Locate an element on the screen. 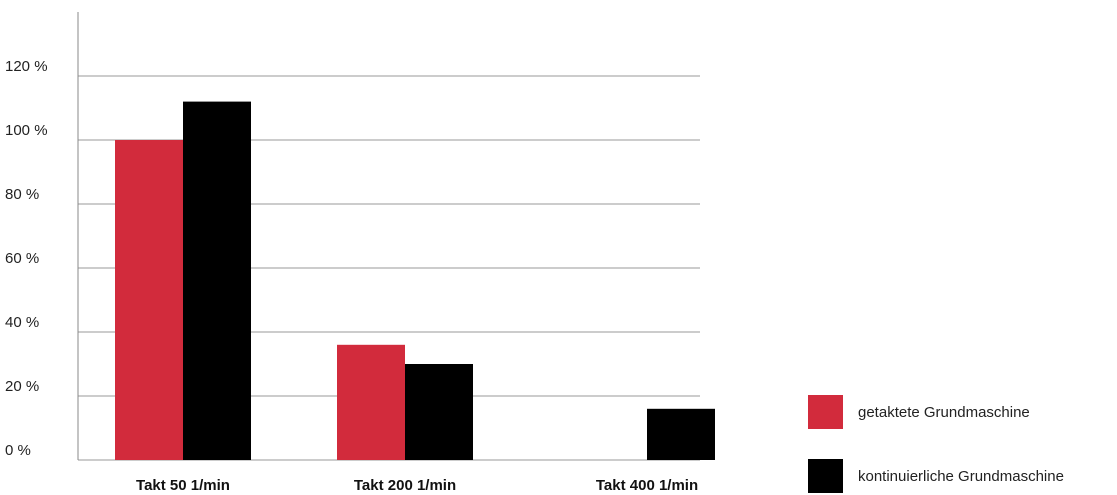 Image resolution: width=1117 pixels, height=495 pixels. y-tick-label: 60 % is located at coordinates (22, 258).